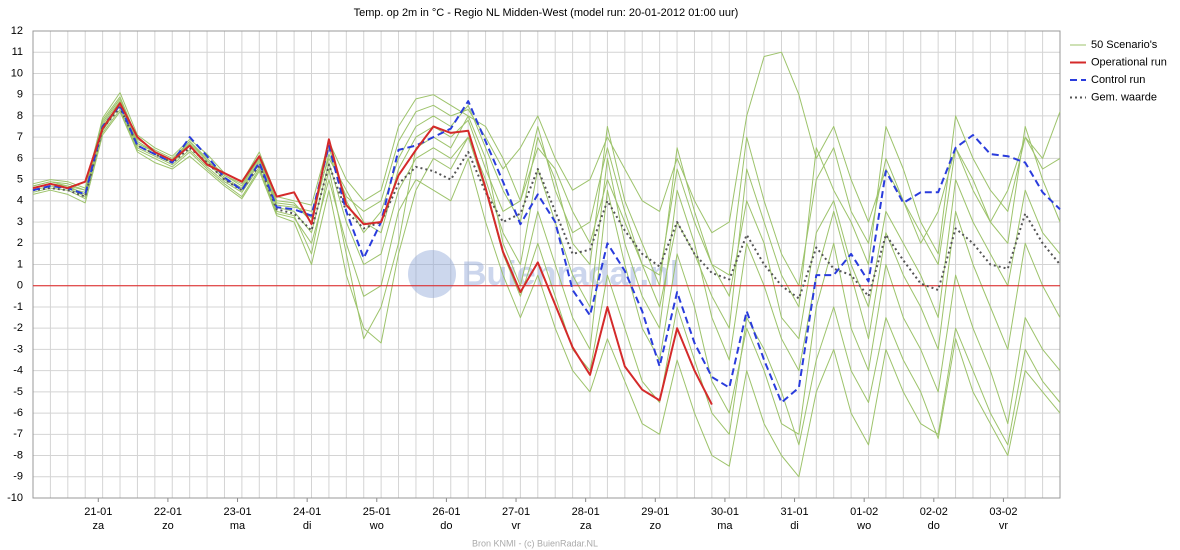 The width and height of the screenshot is (1180, 550). Describe the element at coordinates (1118, 80) in the screenshot. I see `legend-label: Control run` at that location.